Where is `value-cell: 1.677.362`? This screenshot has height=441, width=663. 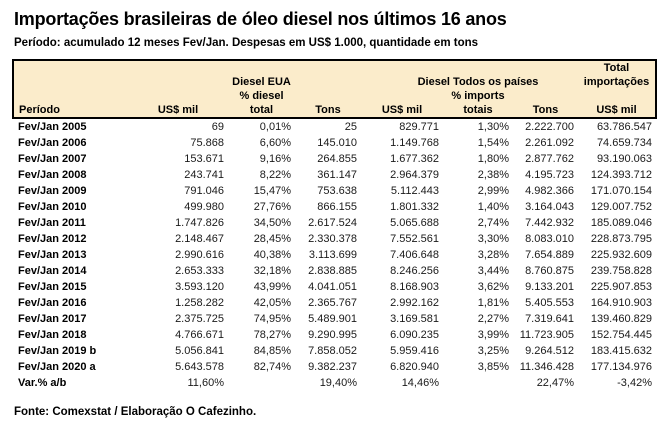
value-cell: 1.677.362 is located at coordinates (414, 159).